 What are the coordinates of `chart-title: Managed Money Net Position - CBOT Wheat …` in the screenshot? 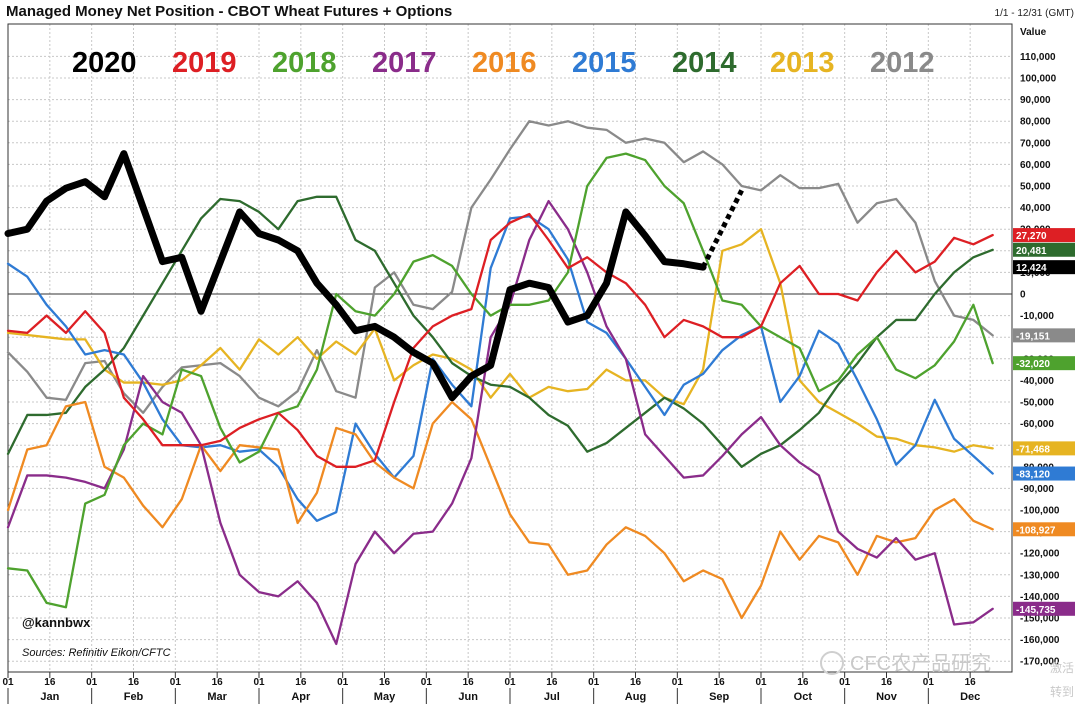 It's located at (229, 11).